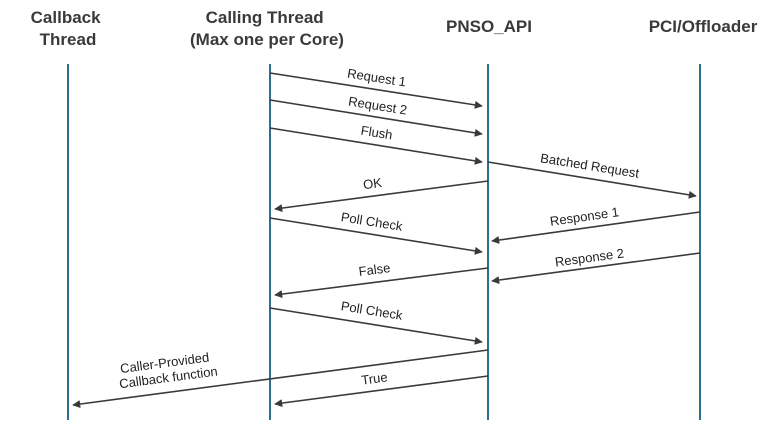 This screenshot has height=422, width=780. What do you see at coordinates (377, 133) in the screenshot?
I see `message-flush-label: Flush` at bounding box center [377, 133].